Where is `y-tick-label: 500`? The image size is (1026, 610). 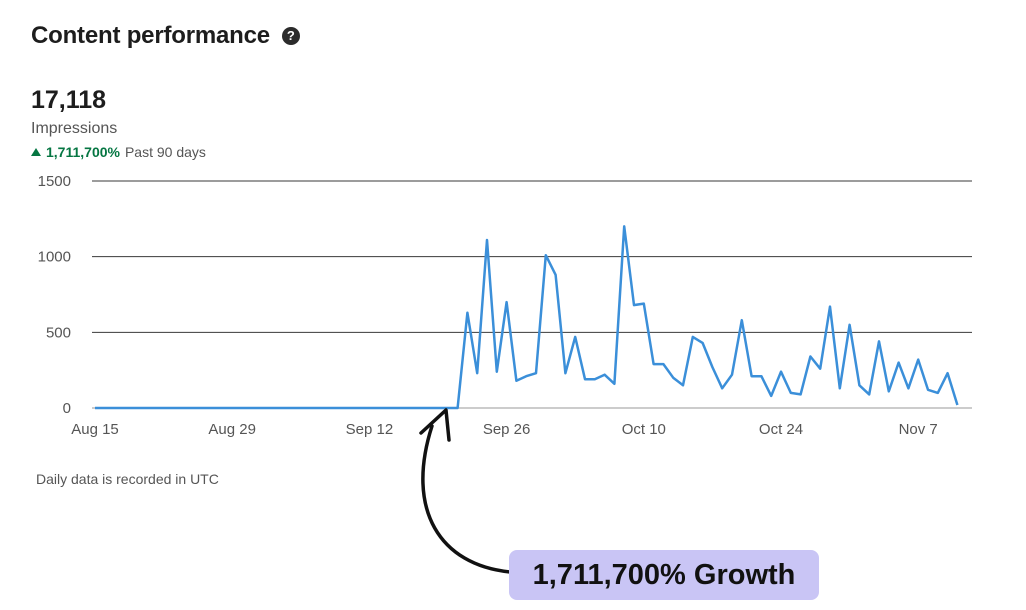 y-tick-label: 500 is located at coordinates (58, 332).